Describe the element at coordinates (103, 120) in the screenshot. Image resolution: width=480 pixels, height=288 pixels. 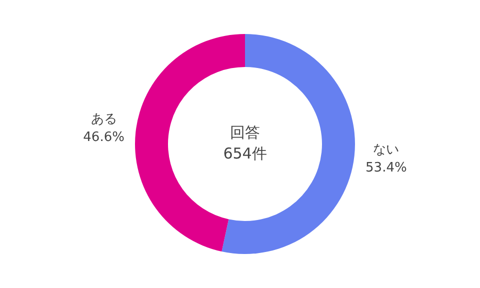
I see `slice-label: ある` at that location.